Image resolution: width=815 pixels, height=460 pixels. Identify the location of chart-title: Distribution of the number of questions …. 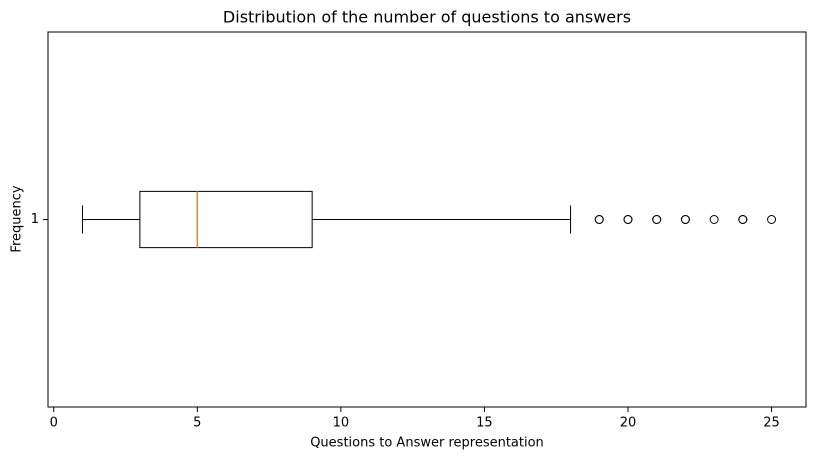
(427, 17).